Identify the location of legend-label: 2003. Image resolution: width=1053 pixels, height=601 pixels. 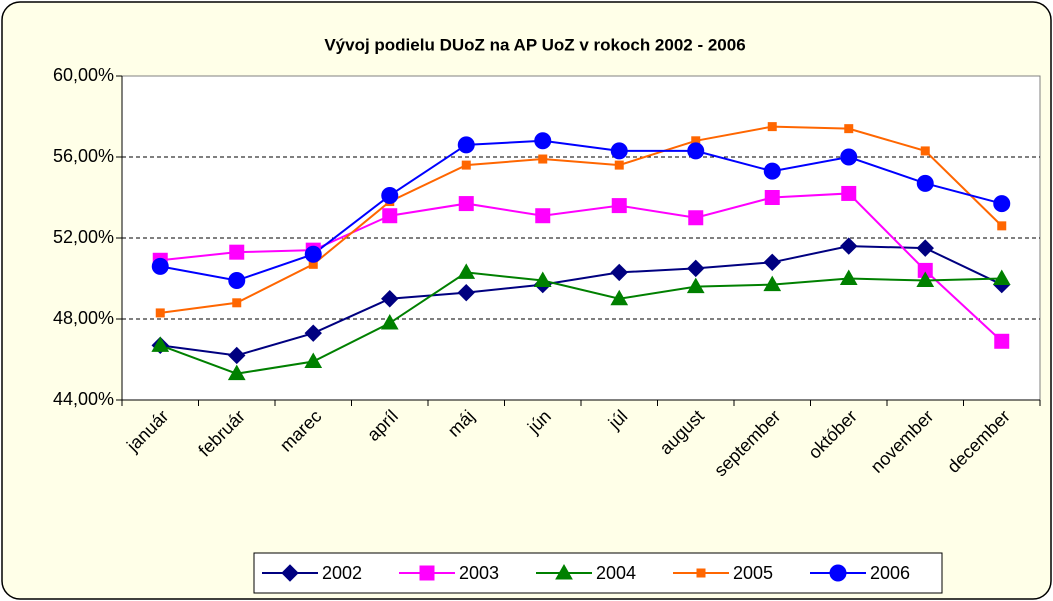
(479, 573).